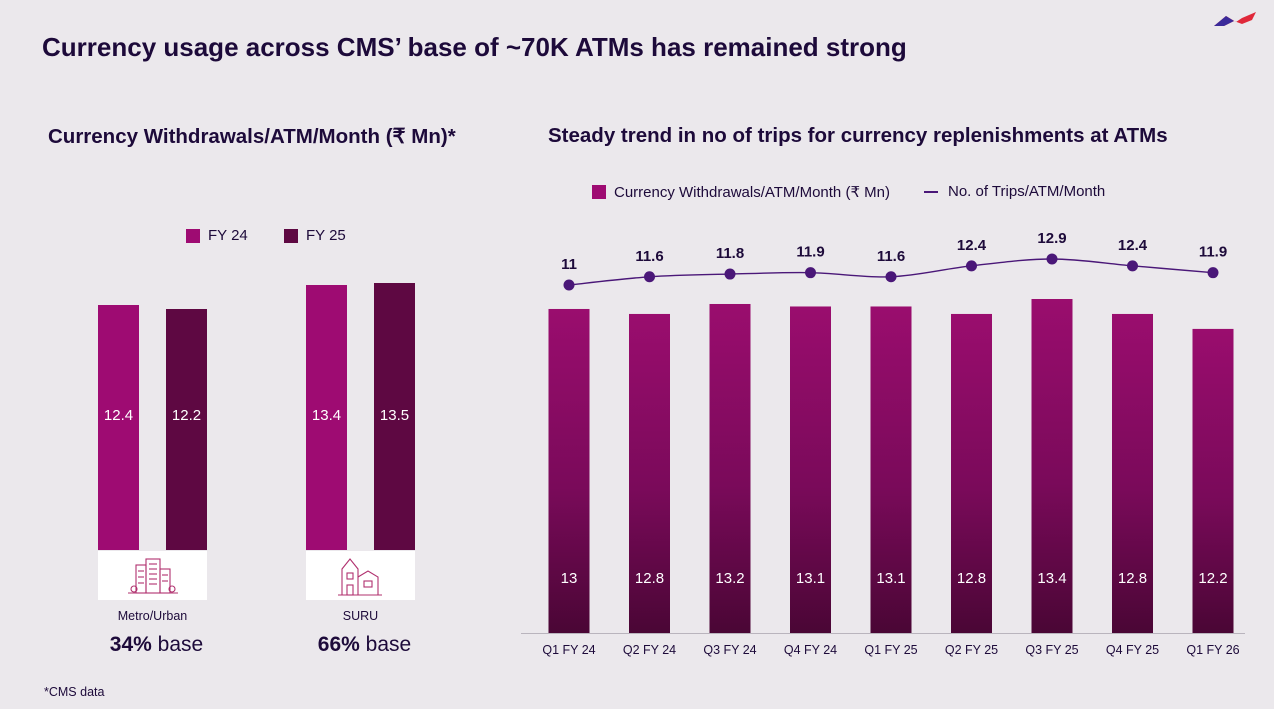 Image resolution: width=1274 pixels, height=709 pixels. I want to click on right-bar-value-label: 13, so click(569, 578).